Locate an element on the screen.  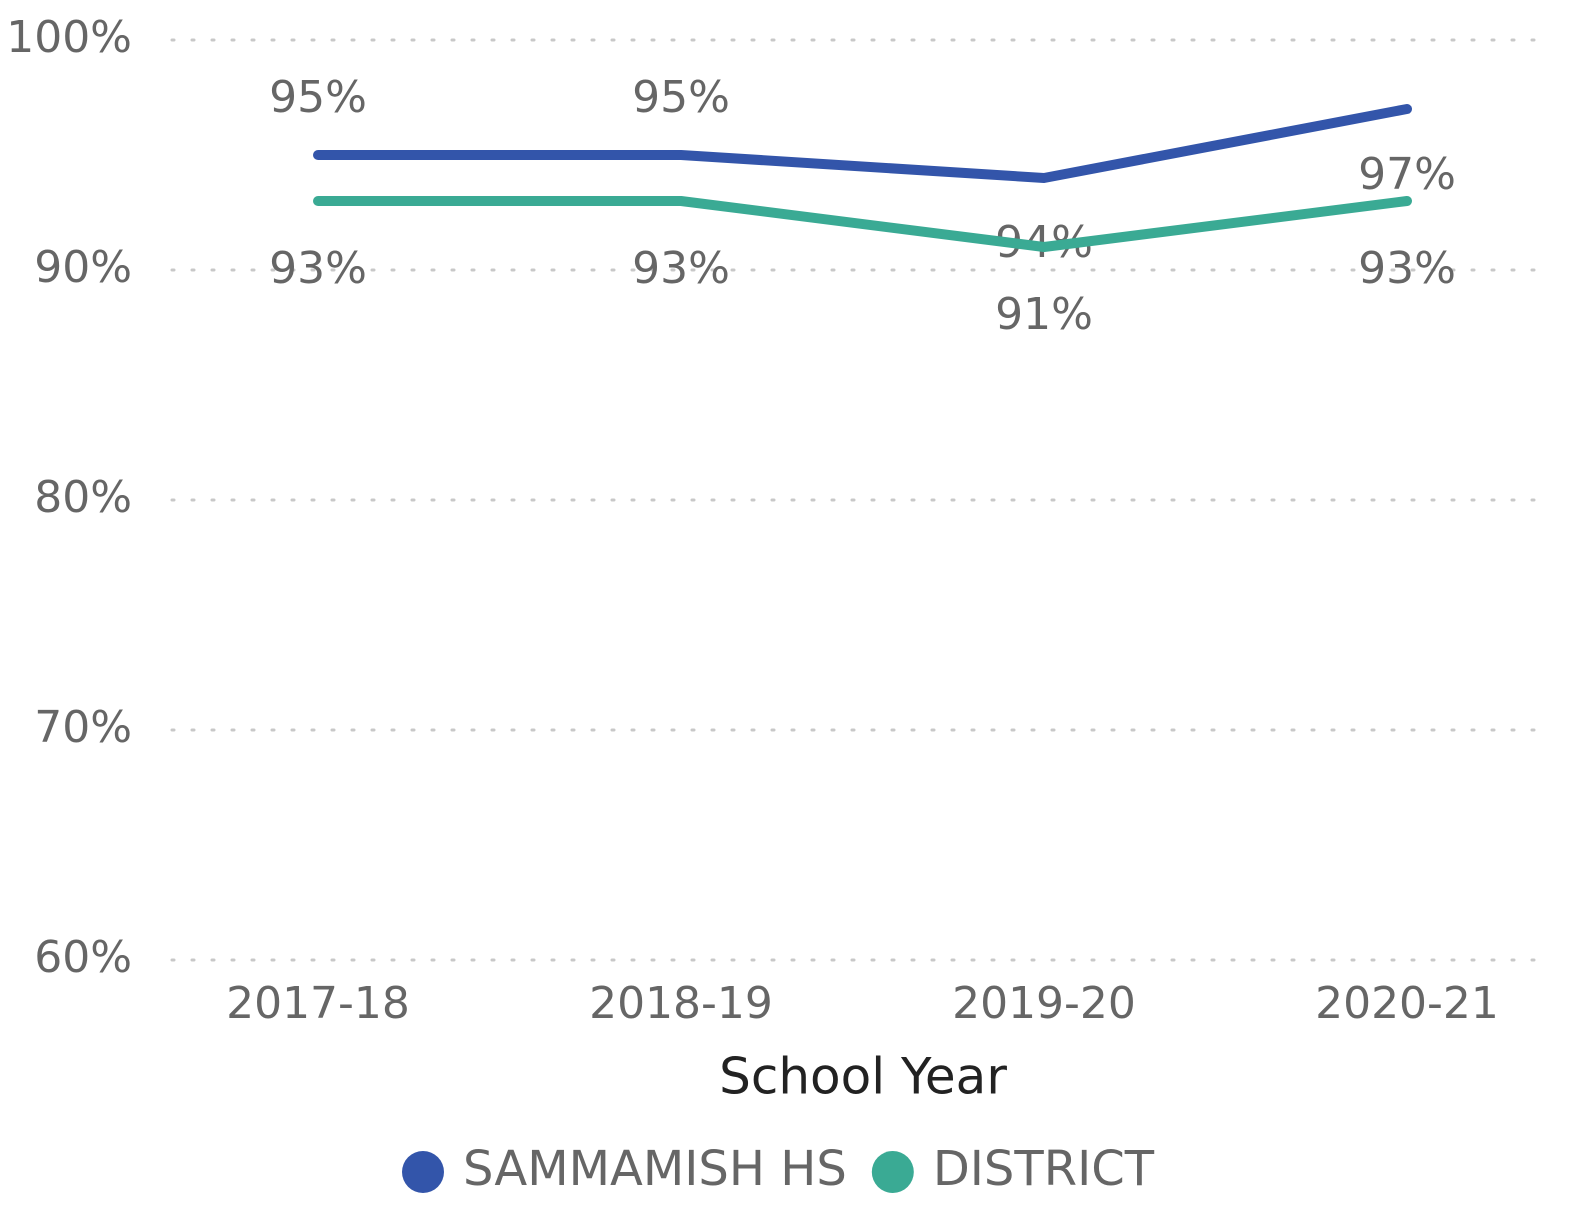
x-tick-label: 2017-18 is located at coordinates (318, 1003).